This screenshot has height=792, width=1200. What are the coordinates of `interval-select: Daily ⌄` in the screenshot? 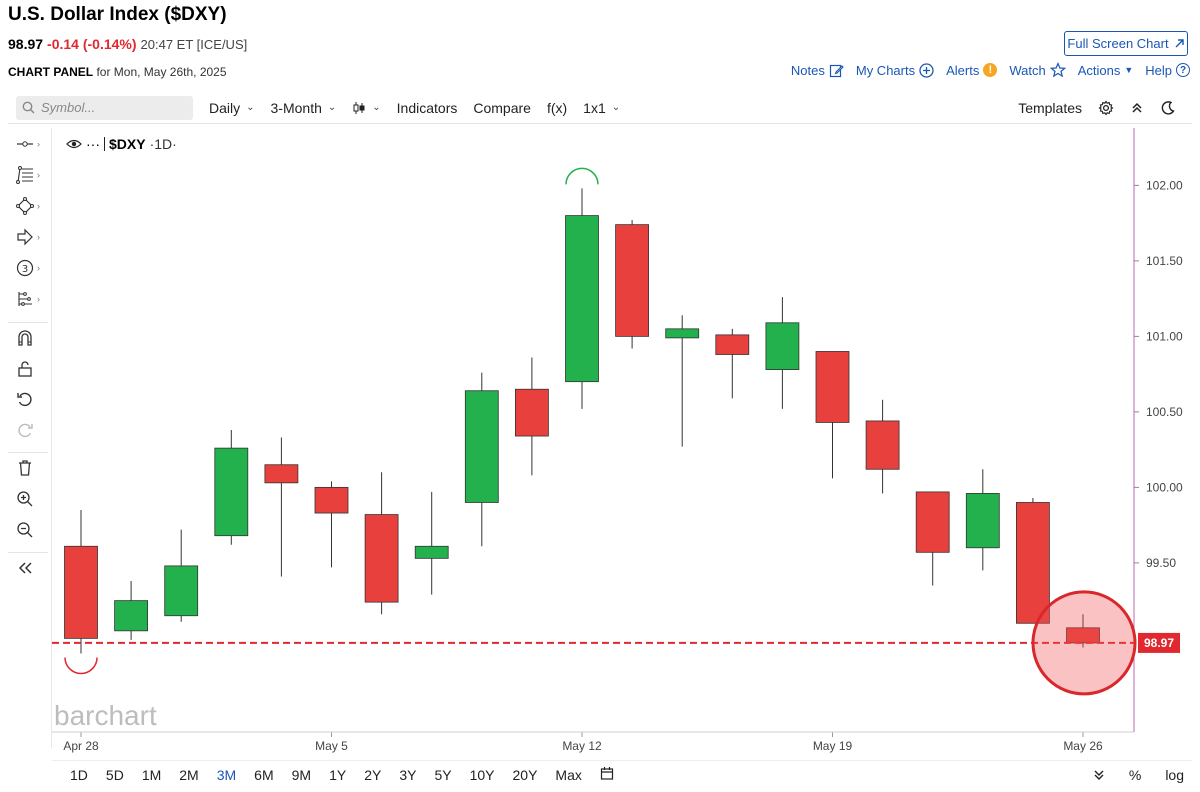 It's located at (232, 108).